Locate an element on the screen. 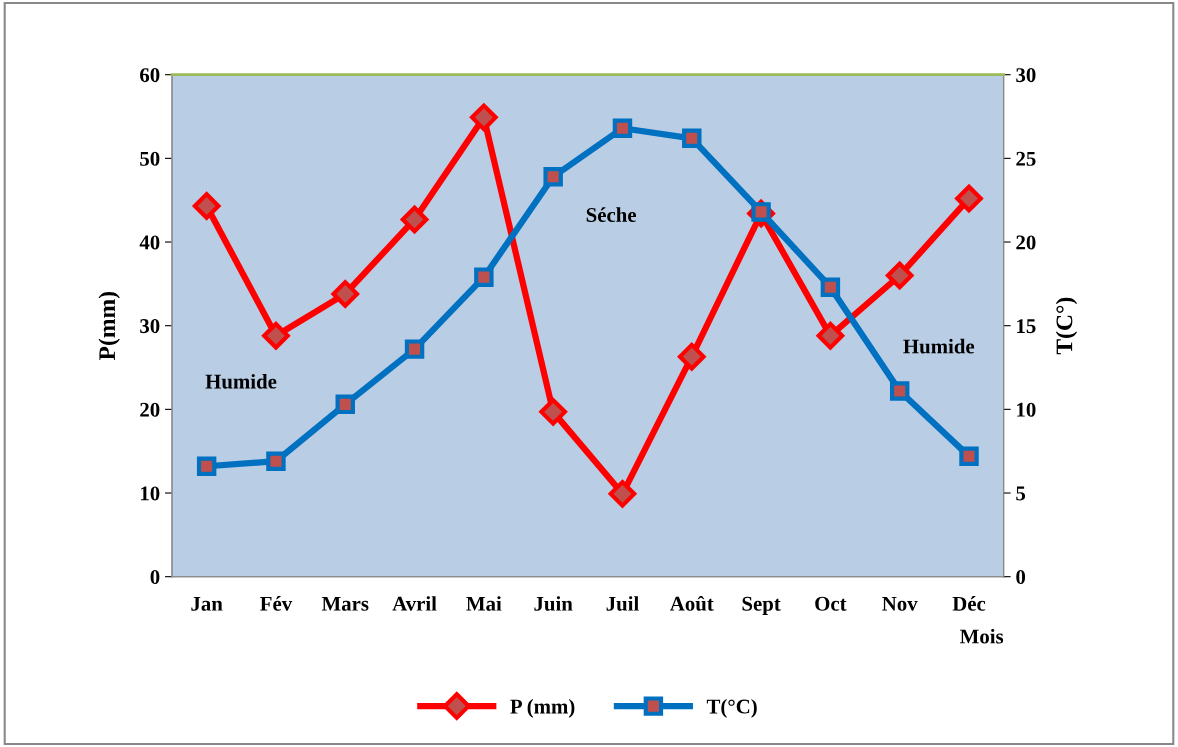  y2-tick-label: 30 is located at coordinates (1026, 75).